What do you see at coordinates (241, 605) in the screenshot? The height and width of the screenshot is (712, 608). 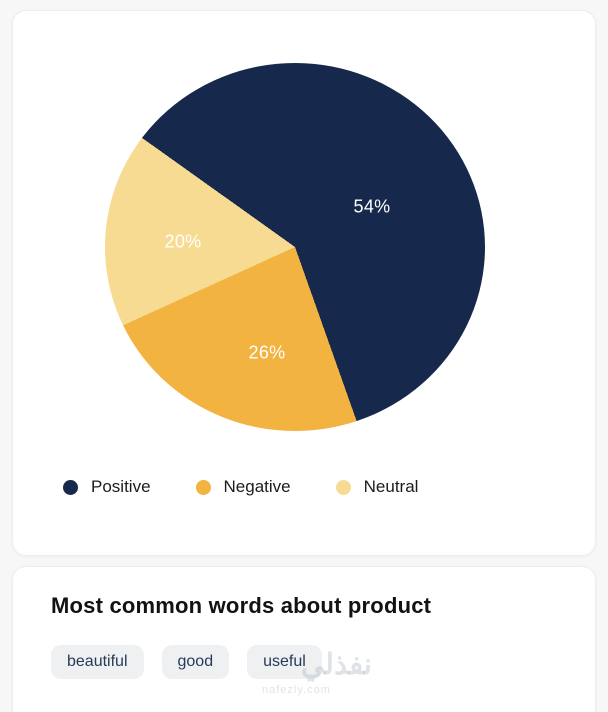 I see `common-words-title: Most common words about product` at bounding box center [241, 605].